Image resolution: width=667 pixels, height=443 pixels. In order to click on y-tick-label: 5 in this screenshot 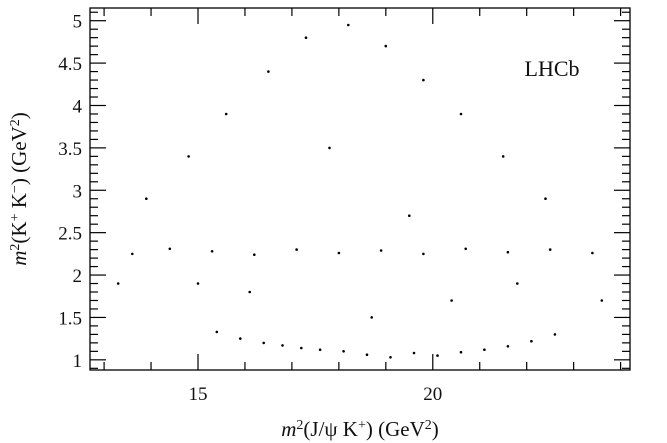, I will do `click(78, 22)`.